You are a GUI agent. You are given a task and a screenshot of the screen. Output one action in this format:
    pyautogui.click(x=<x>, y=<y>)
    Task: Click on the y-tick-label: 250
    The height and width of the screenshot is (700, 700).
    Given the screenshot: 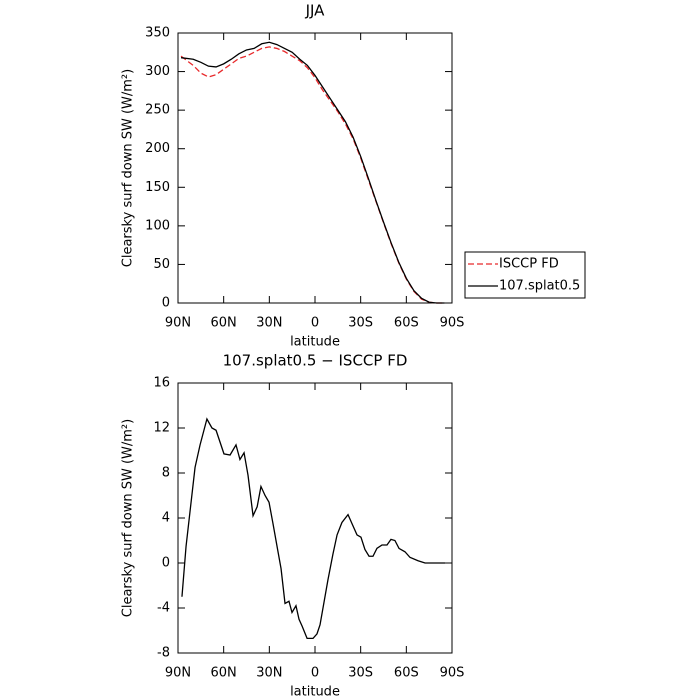 What is the action you would take?
    pyautogui.click(x=157, y=110)
    